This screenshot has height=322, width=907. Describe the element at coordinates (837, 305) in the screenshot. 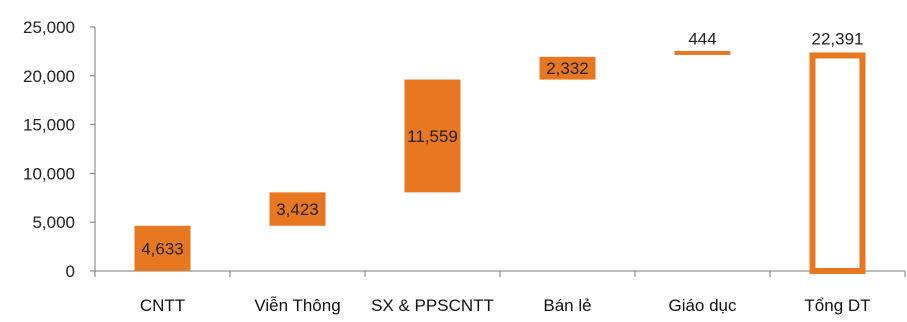

I see `category-label: Tổng DT` at that location.